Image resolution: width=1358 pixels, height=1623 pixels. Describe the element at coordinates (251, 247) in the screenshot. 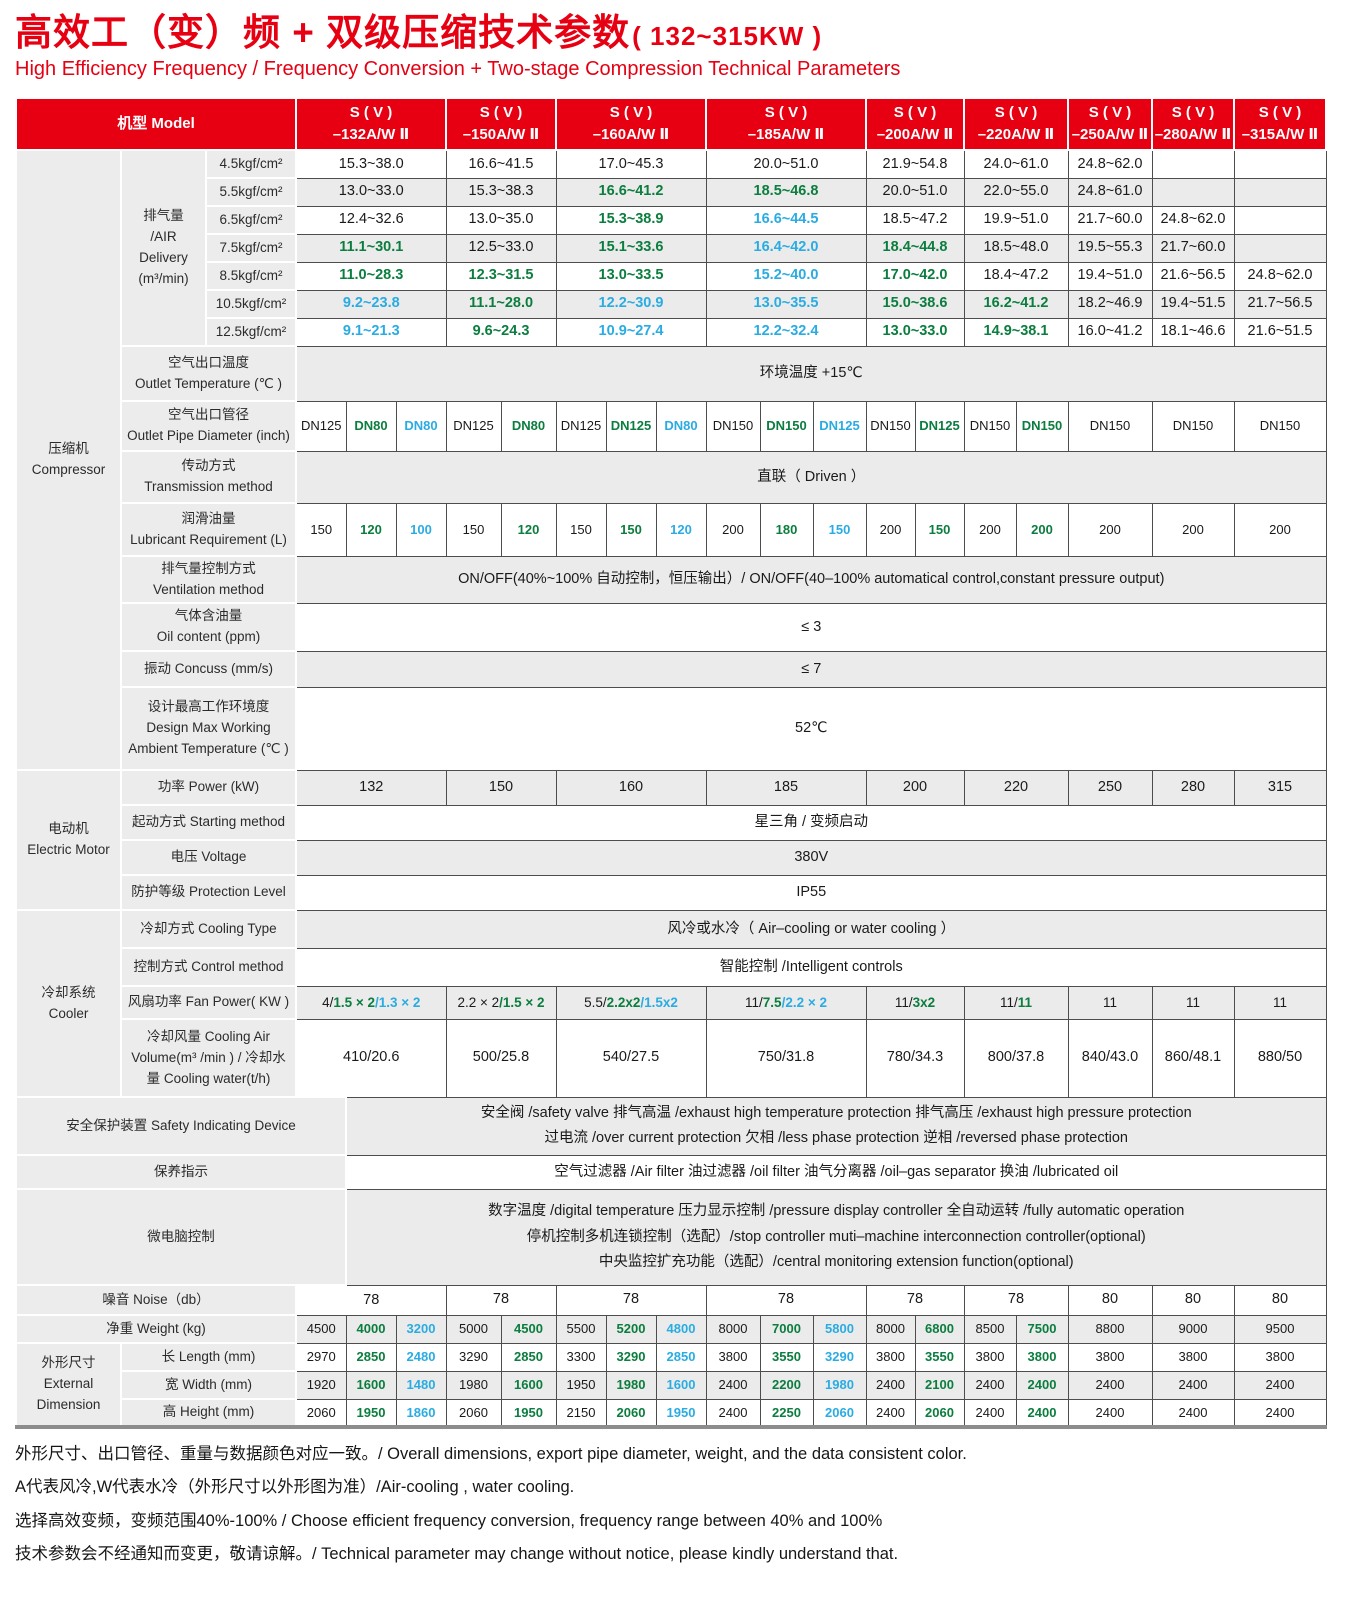

I see `cell-line: 7.5kgf/cm²` at that location.